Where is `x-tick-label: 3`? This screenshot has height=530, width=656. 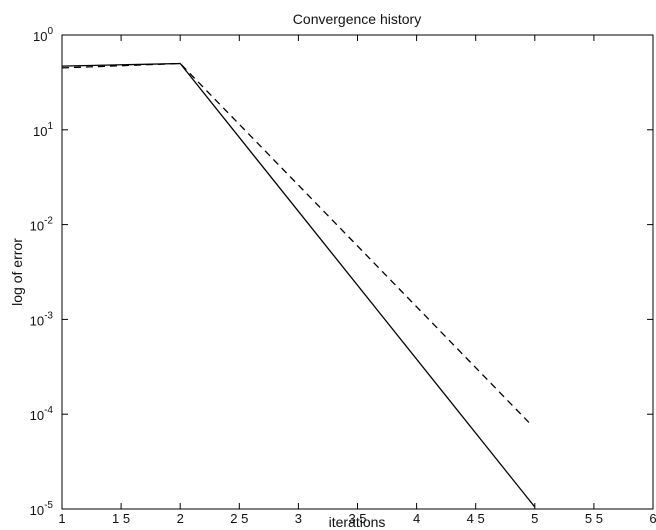 x-tick-label: 3 is located at coordinates (298, 518).